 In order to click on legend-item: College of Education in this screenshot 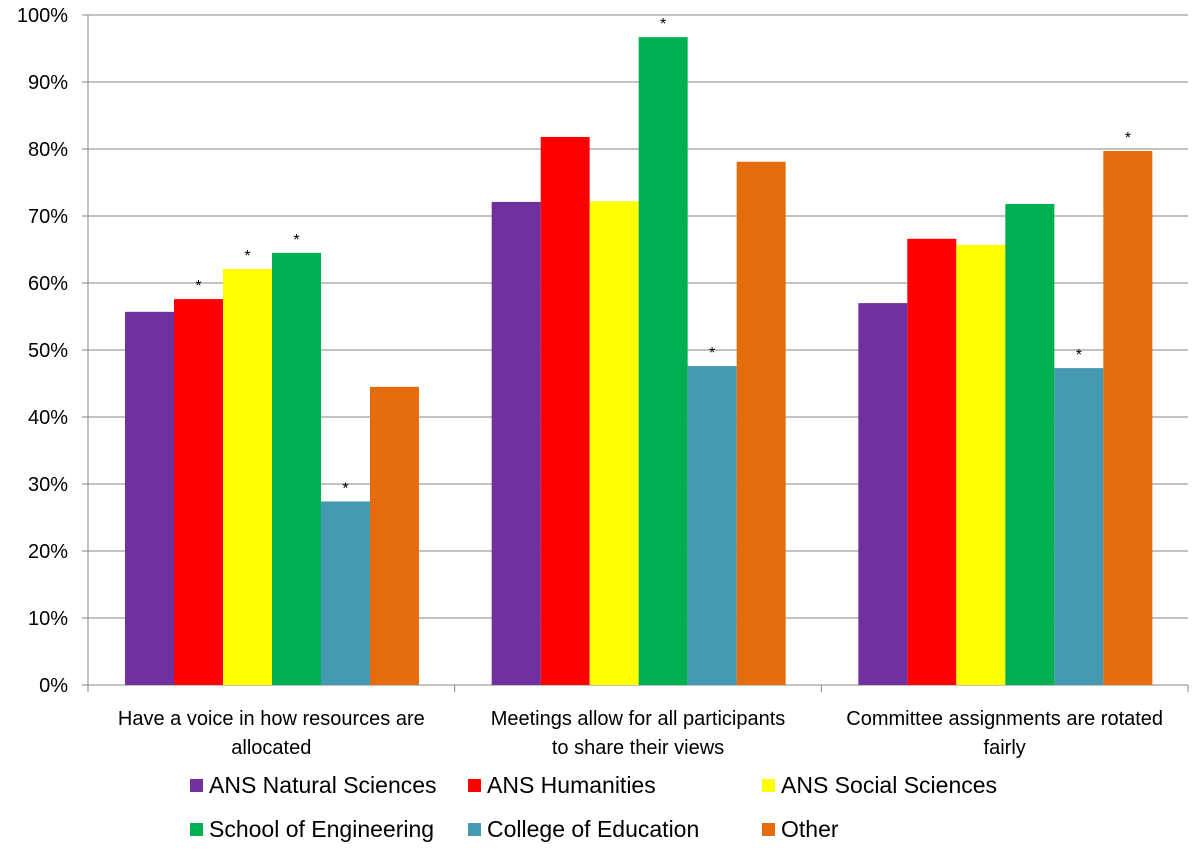, I will do `click(611, 829)`.